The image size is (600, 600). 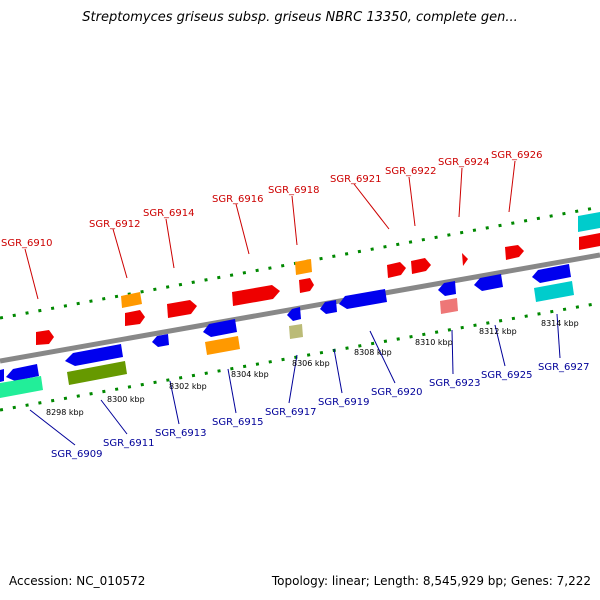 I want to click on kbp-label: 8298 kbp, so click(x=65, y=412).